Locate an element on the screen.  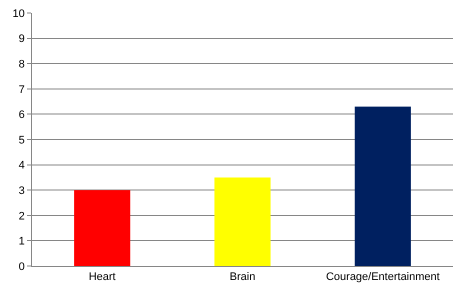
y-tick-label: 7 is located at coordinates (21, 90).